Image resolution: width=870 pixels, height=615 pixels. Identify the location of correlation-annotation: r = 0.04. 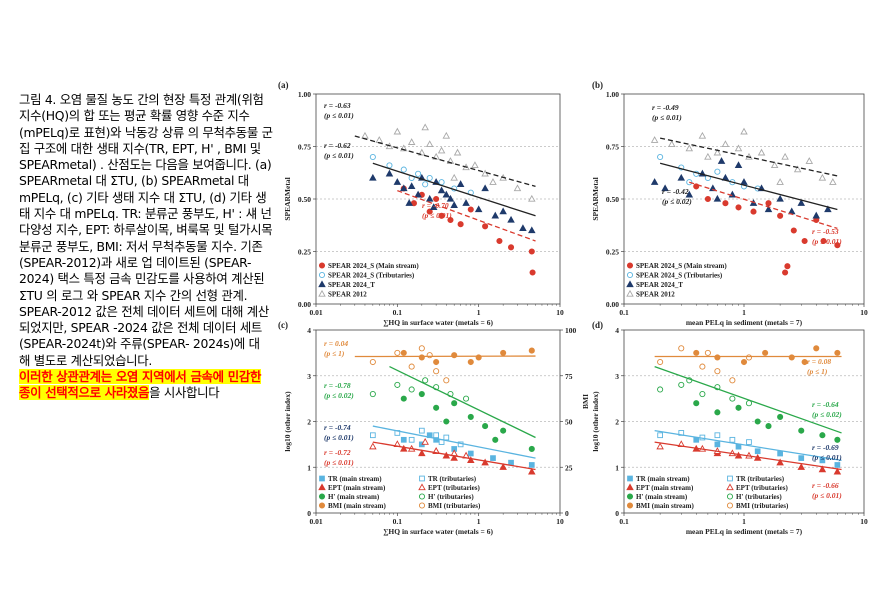
(336, 343).